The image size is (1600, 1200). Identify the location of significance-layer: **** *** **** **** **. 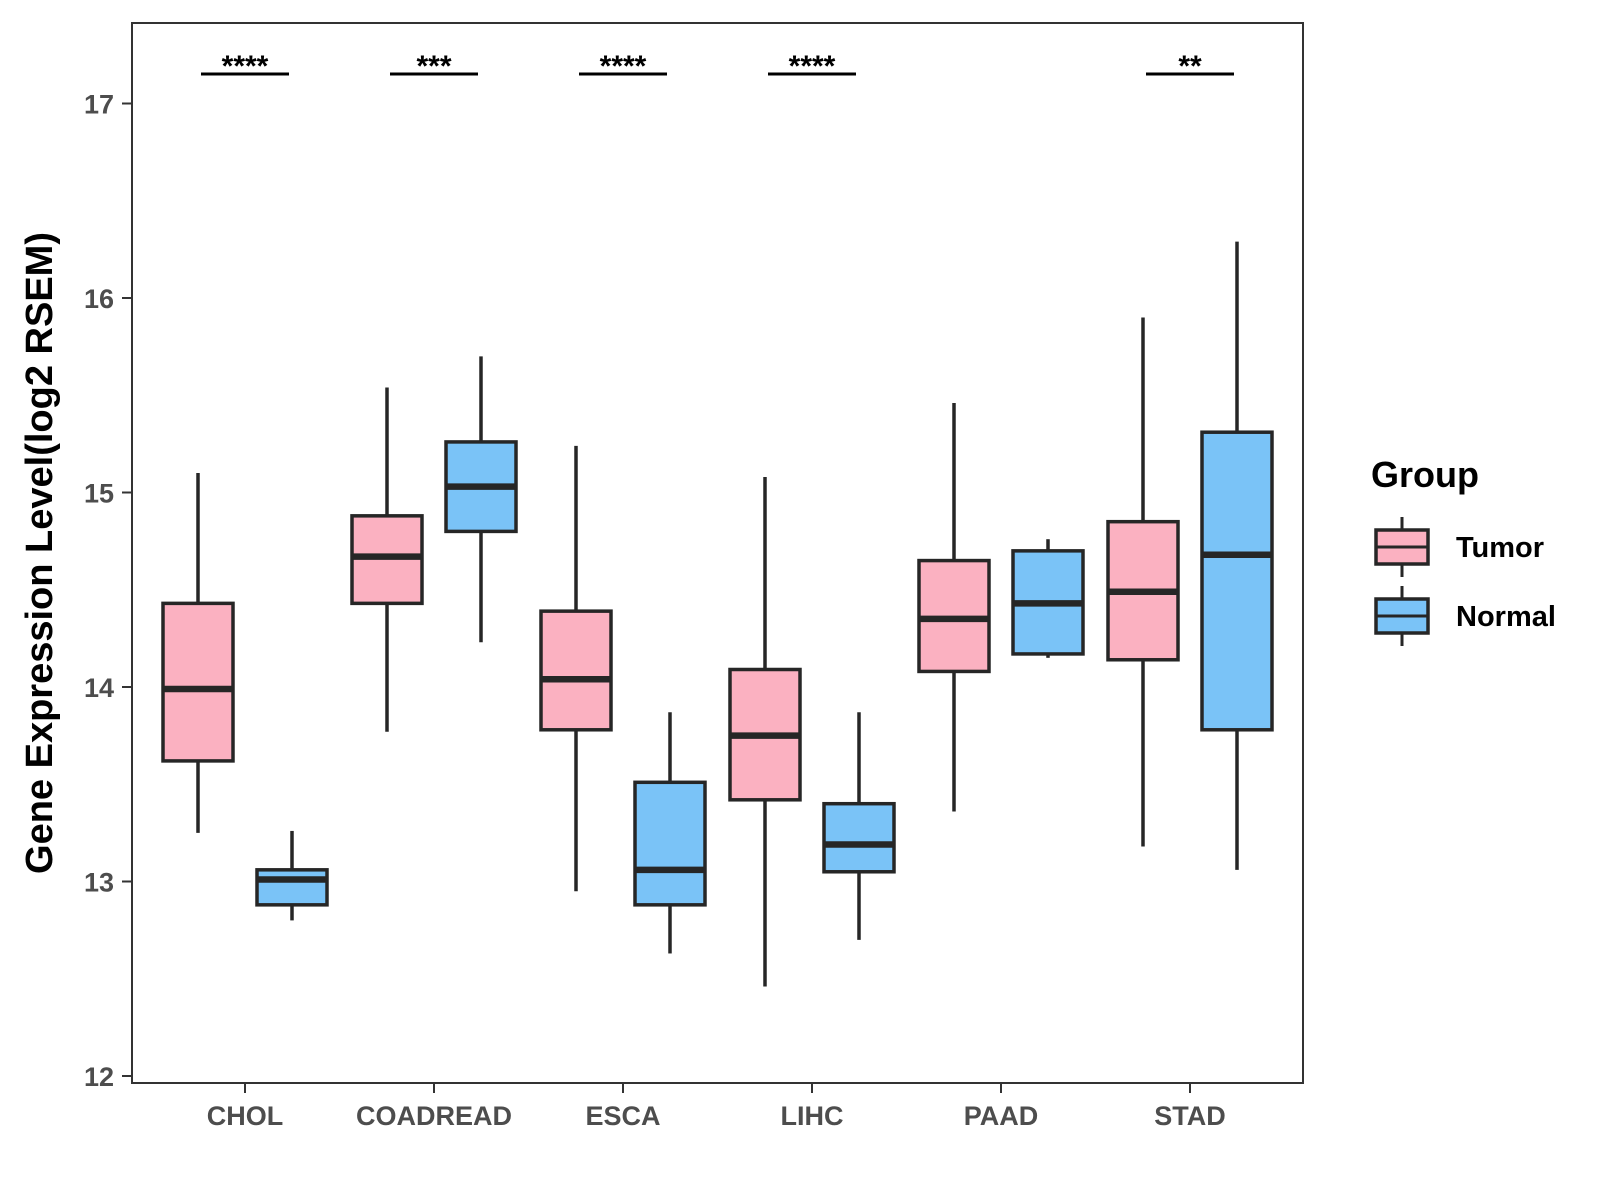
(717, 66).